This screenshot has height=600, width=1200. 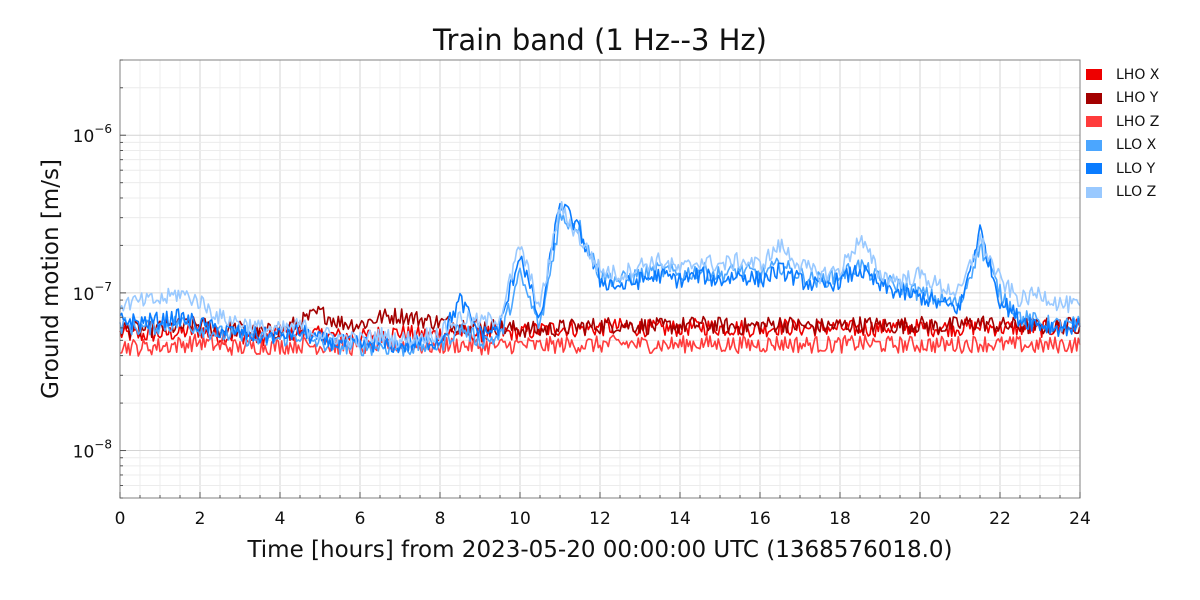 What do you see at coordinates (92, 134) in the screenshot?
I see `y-tick-label: 10⁻⁶` at bounding box center [92, 134].